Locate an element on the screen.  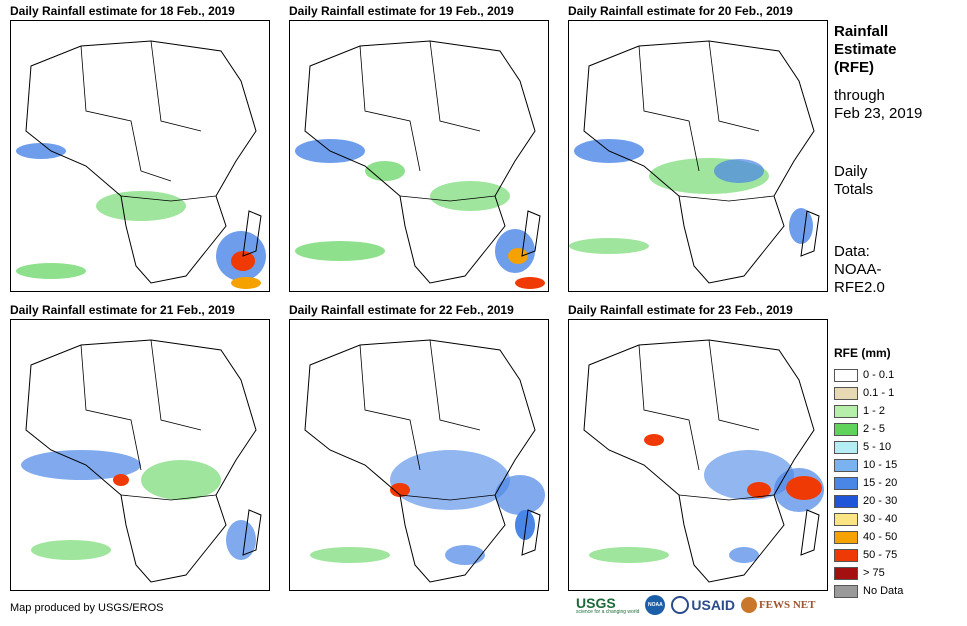
legend-label: 30 - 40 is located at coordinates (880, 519).